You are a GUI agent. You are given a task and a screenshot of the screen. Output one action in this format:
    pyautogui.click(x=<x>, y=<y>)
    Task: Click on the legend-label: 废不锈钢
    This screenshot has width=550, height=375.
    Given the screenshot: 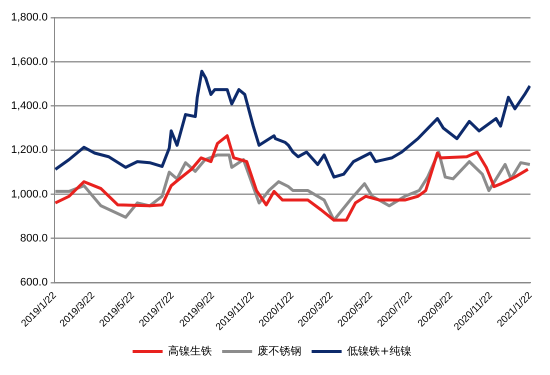 What is the action you would take?
    pyautogui.click(x=280, y=351)
    